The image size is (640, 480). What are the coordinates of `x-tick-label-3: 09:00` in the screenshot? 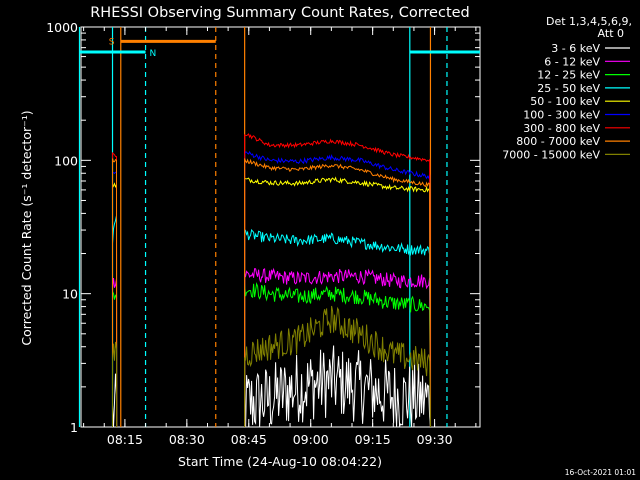 It's located at (311, 439).